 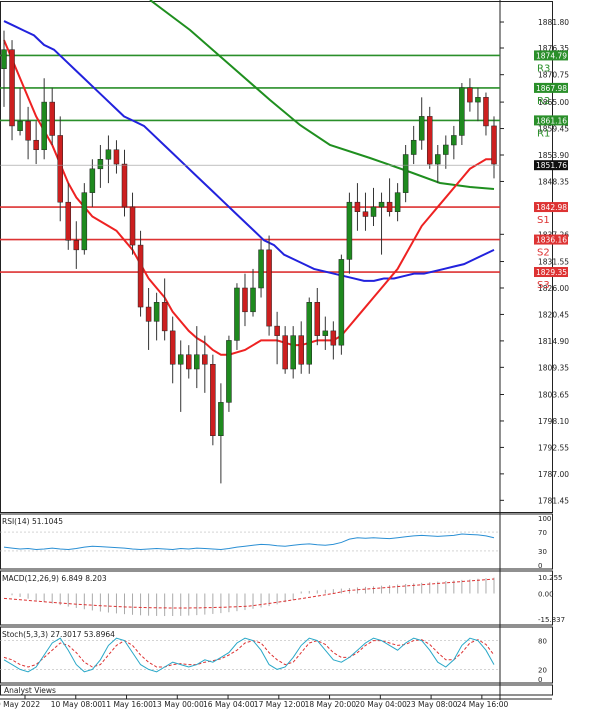 I want to click on x-tick-label: 13 May 00:00, so click(x=178, y=704).